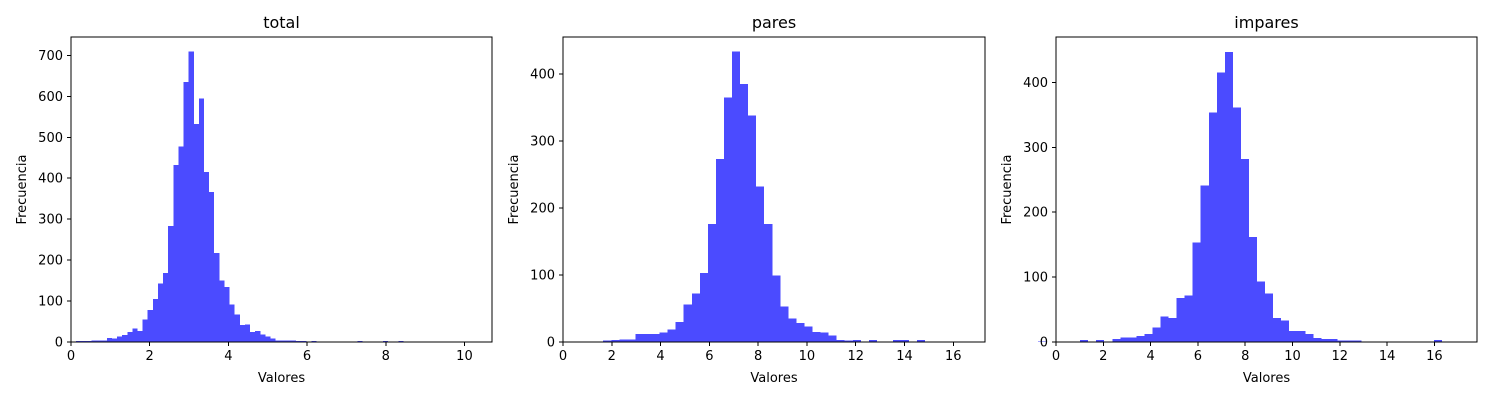 The image size is (1500, 400). I want to click on x-tick-label: 4, so click(228, 356).